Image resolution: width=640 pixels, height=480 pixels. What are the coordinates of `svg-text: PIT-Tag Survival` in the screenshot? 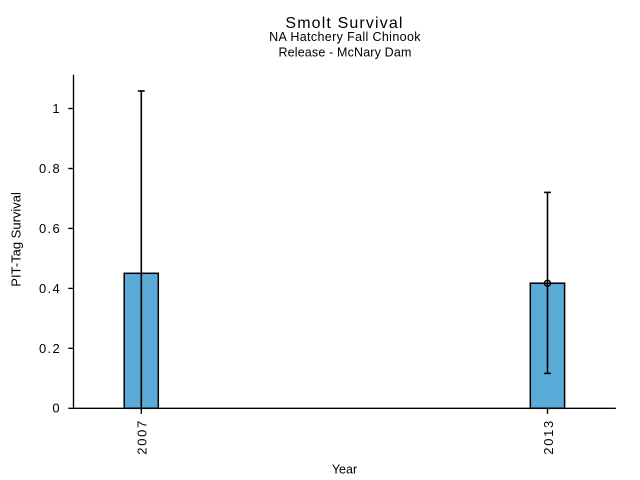 It's located at (15, 239).